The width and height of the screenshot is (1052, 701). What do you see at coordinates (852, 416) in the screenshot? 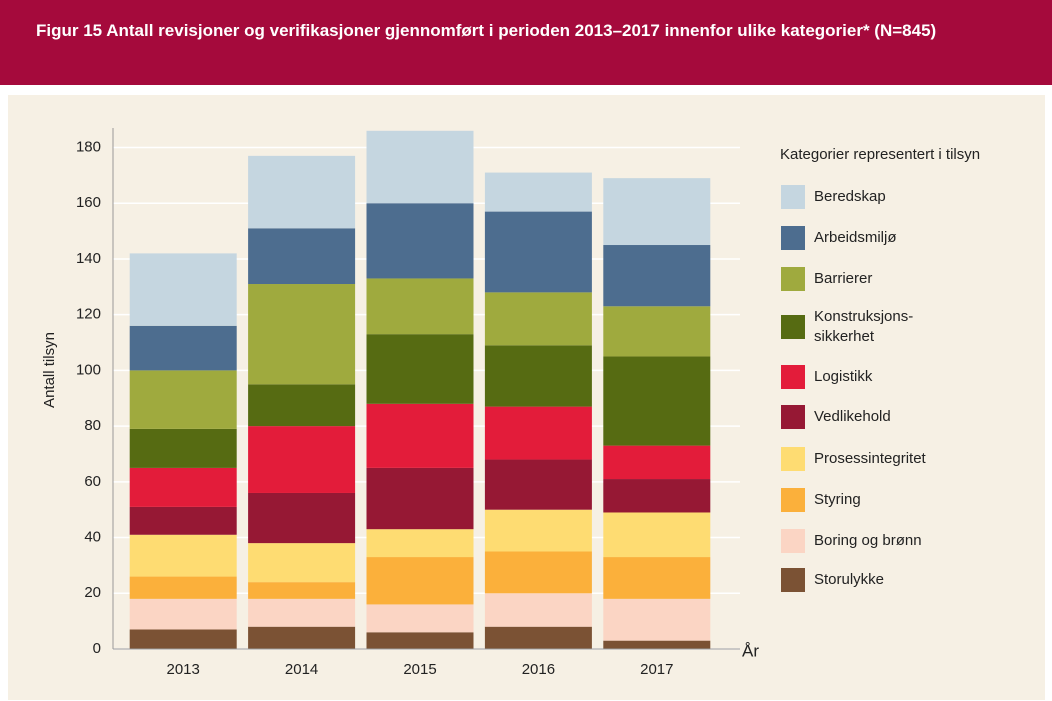
I see `legend-label: Vedlikehold` at bounding box center [852, 416].